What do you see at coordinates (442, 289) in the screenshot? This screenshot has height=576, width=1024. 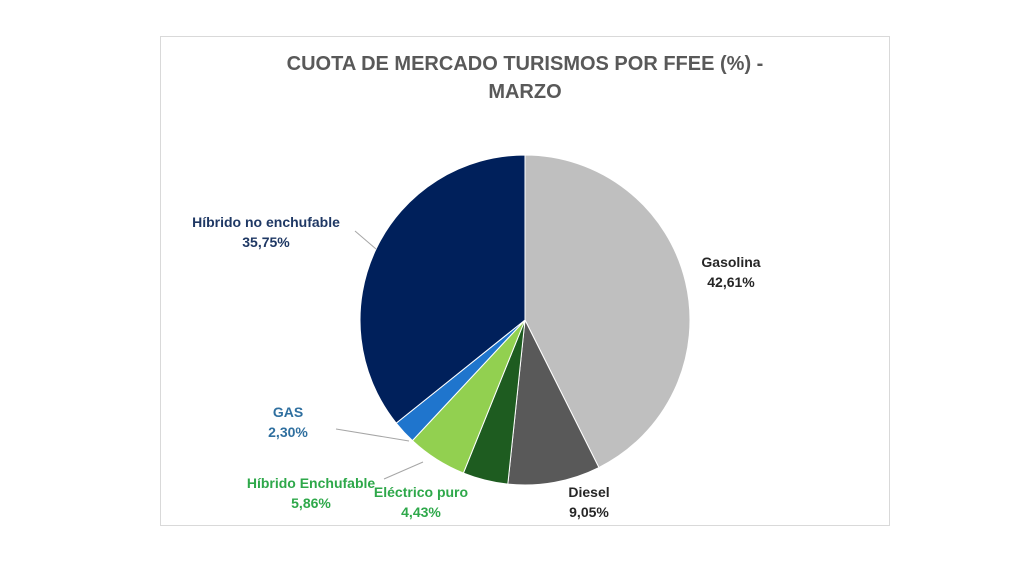 I see `pie-slice-híbrido-no-enchufable` at bounding box center [442, 289].